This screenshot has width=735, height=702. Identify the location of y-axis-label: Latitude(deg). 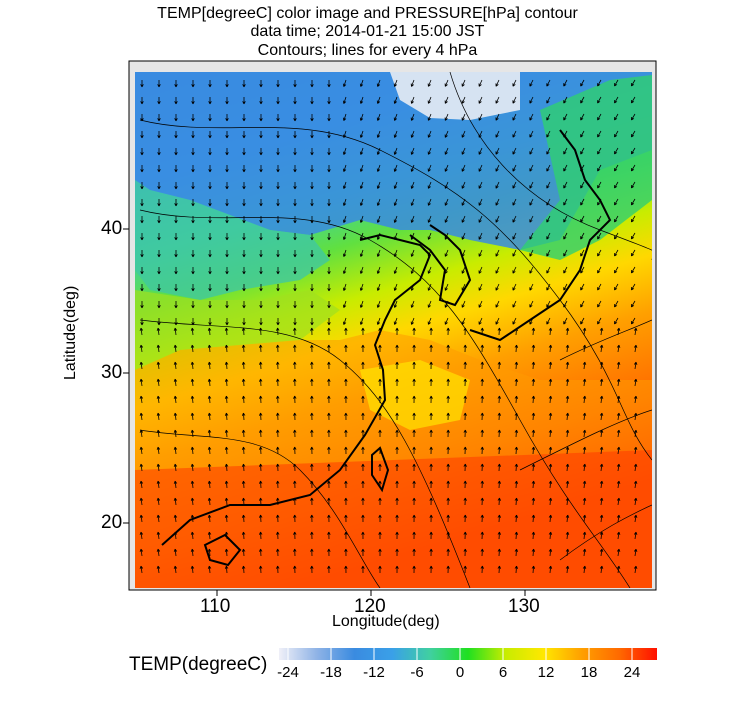
(70, 332).